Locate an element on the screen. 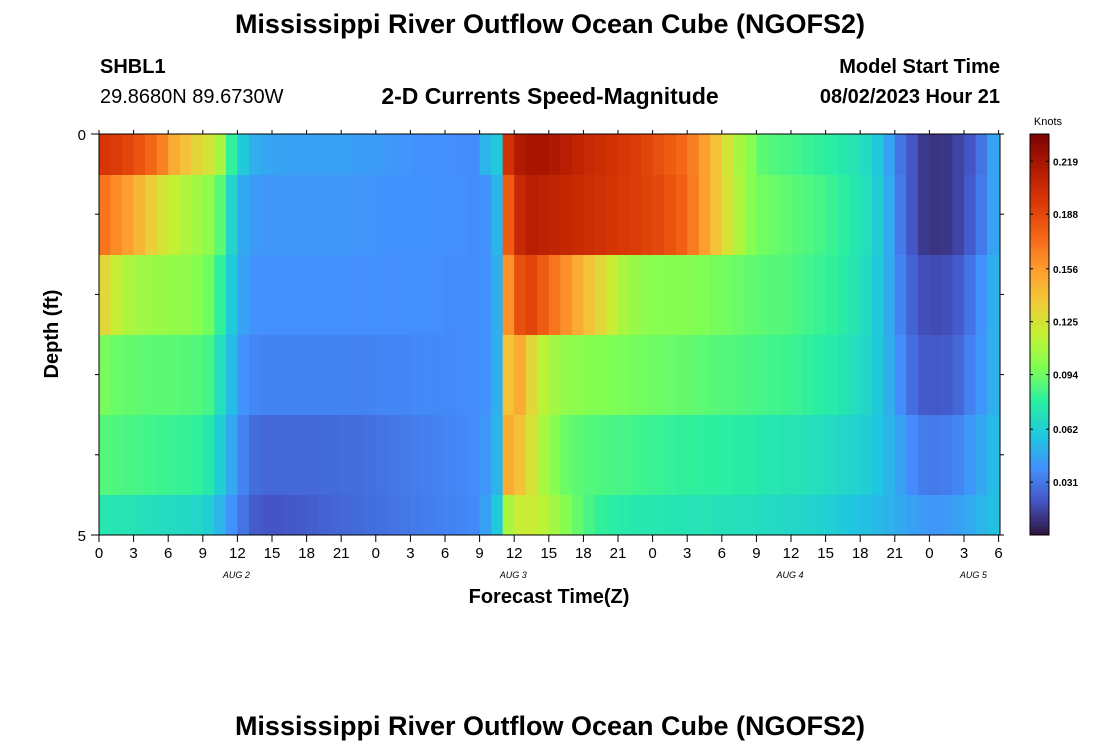 This screenshot has width=1100, height=750. x-tick-label: 15 is located at coordinates (548, 553).